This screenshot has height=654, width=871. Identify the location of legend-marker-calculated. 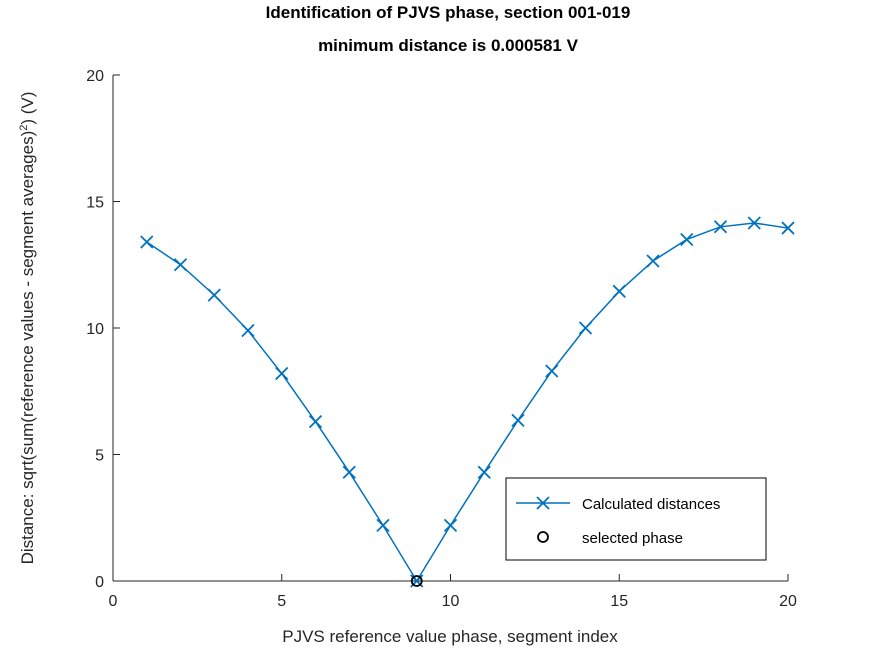
(543, 503).